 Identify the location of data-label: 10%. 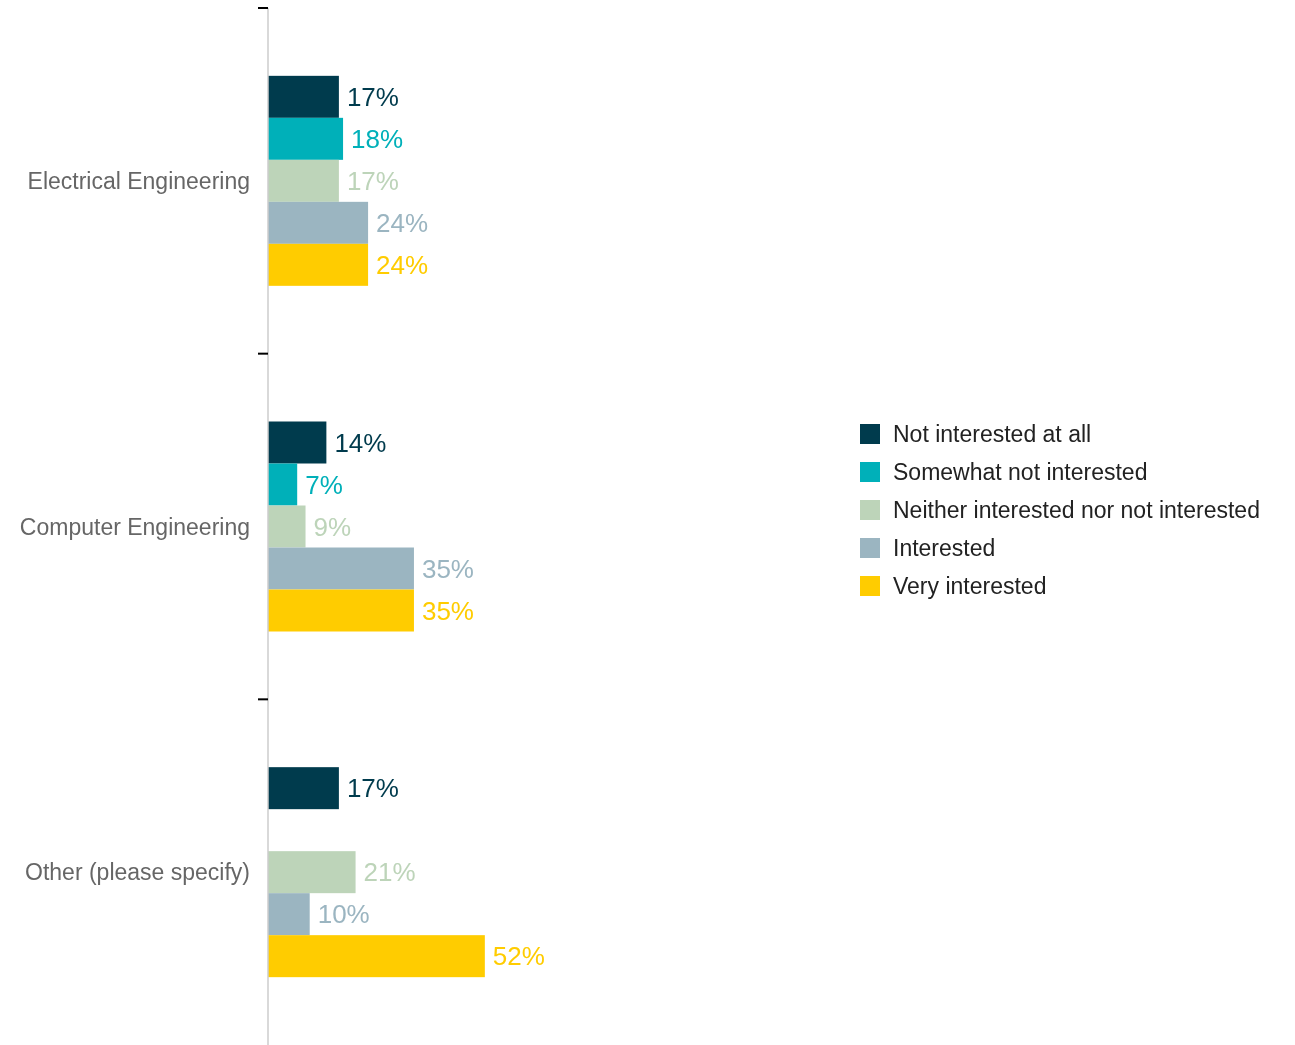
(343, 914).